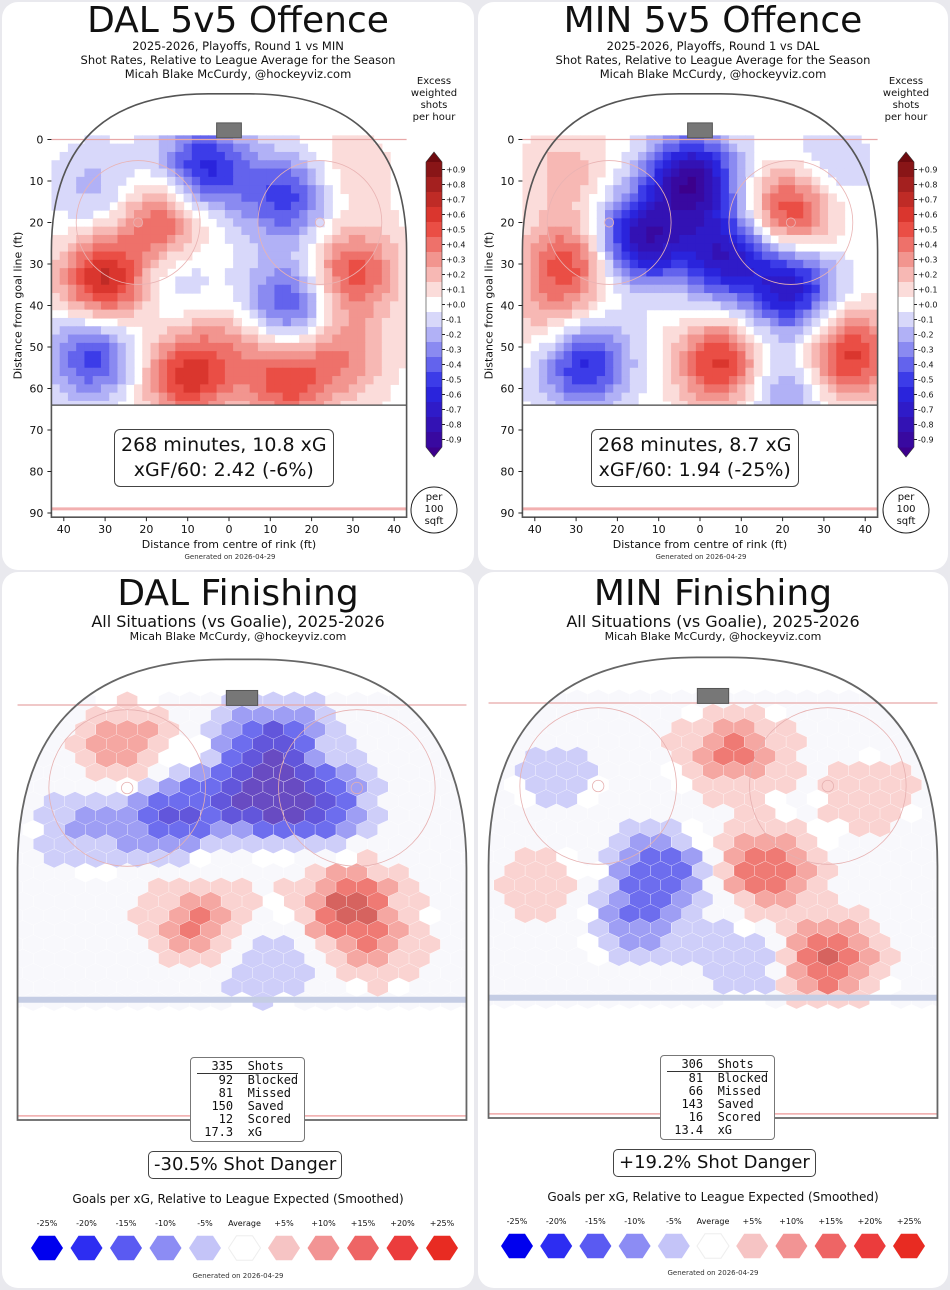 The image size is (950, 1290). What do you see at coordinates (224, 458) in the screenshot?
I see `summary-box: 268 minutes, 10.8 xG xGF/60: 2.42 (-6%)` at bounding box center [224, 458].